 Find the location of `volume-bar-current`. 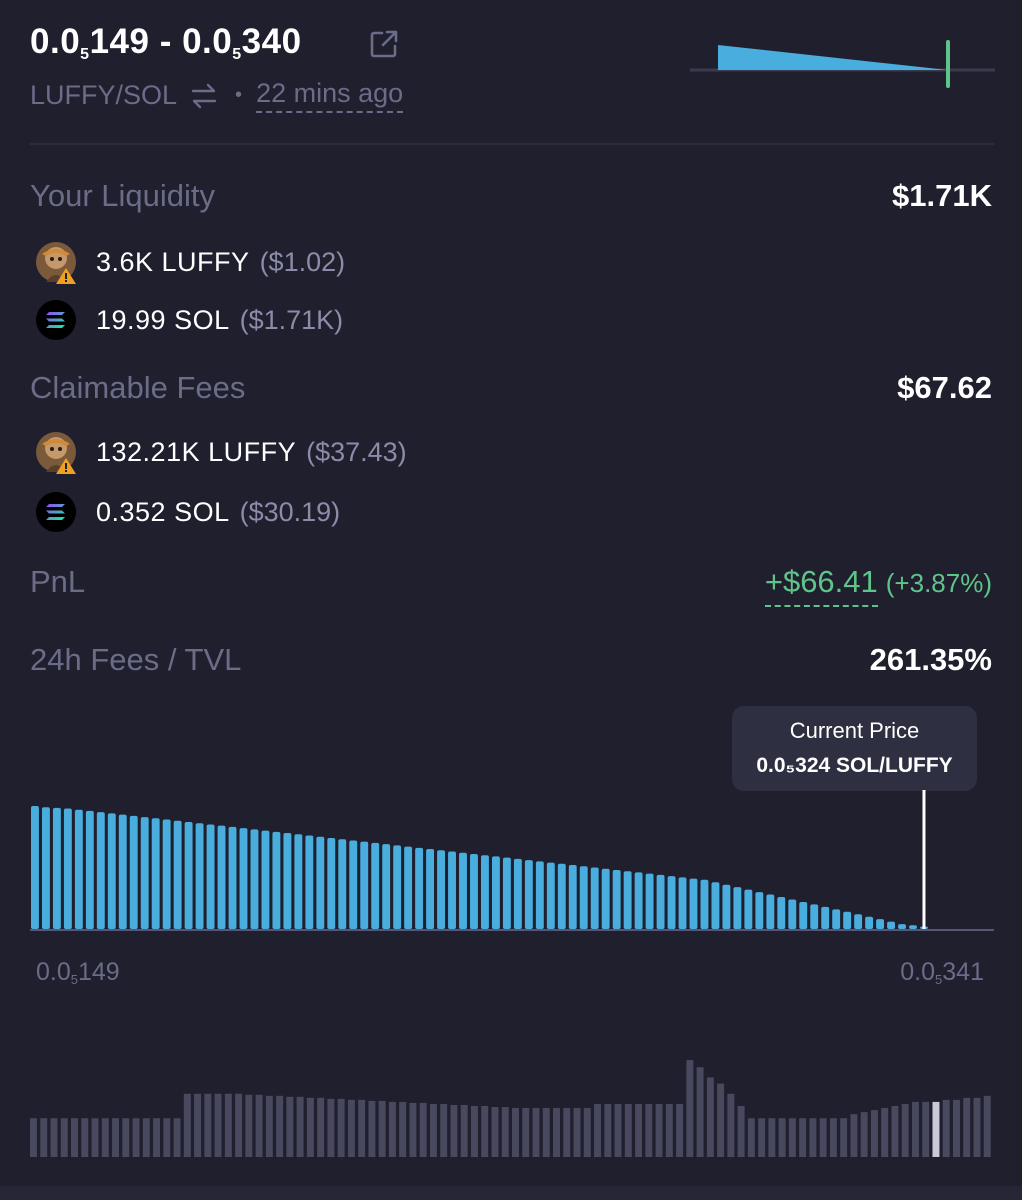

volume-bar-current is located at coordinates (936, 1129).